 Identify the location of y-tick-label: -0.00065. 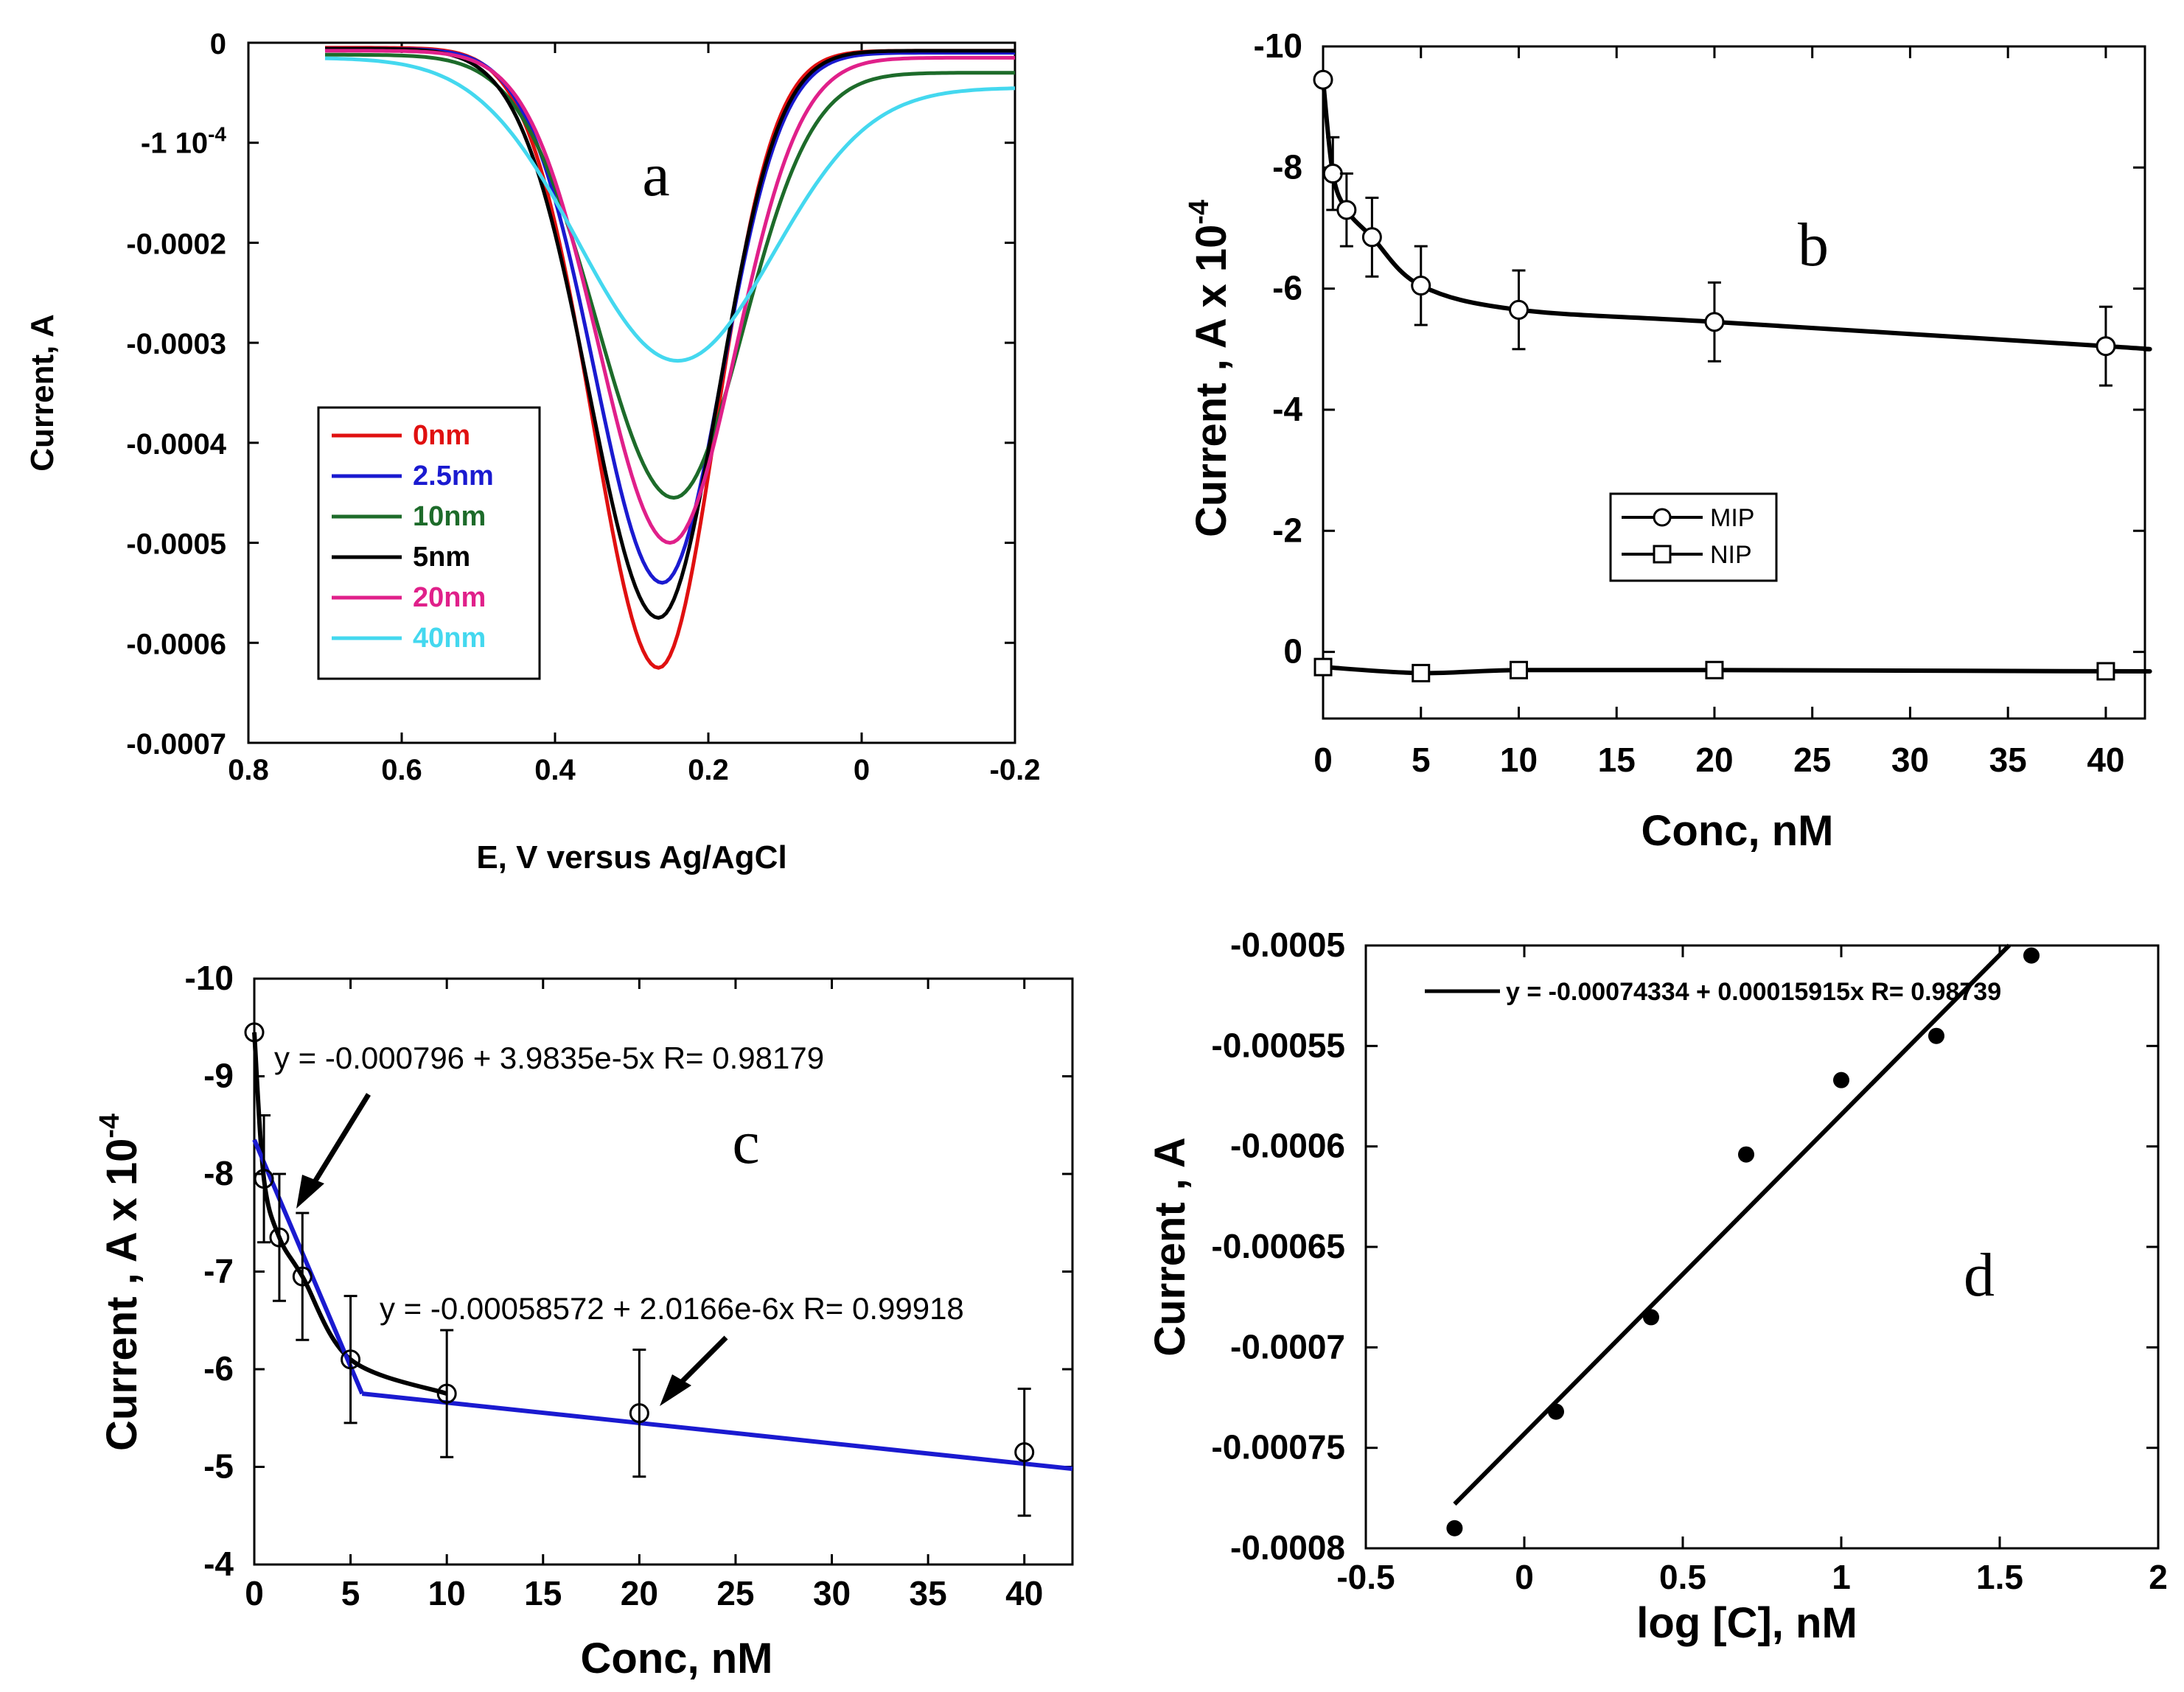
(1278, 1246).